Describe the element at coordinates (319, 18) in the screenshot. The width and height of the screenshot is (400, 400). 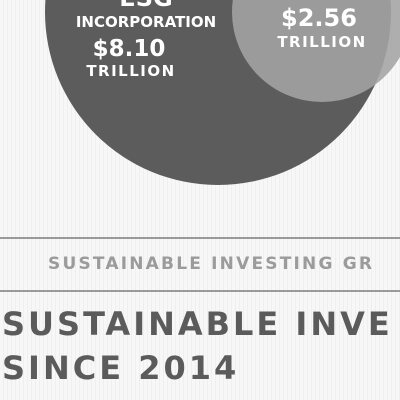
I see `second-value-label: $2.56` at that location.